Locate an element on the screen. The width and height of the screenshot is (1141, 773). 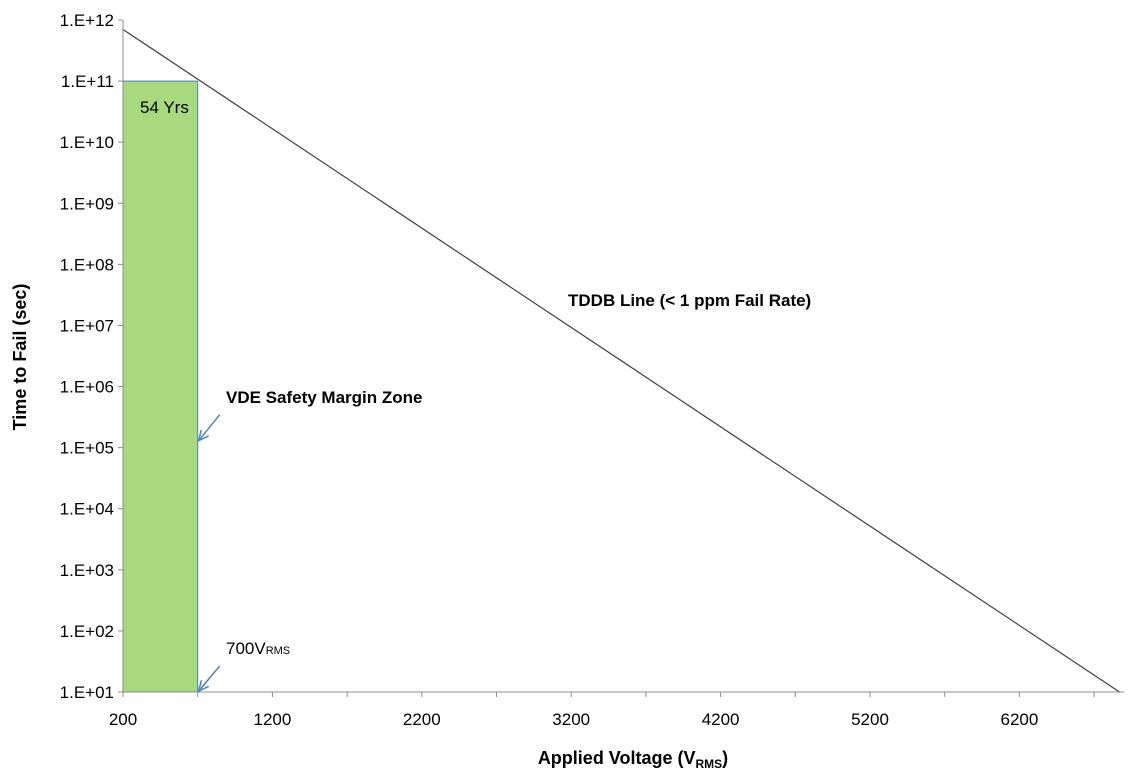
y-tick-label: 1.E+12 is located at coordinates (87, 20).